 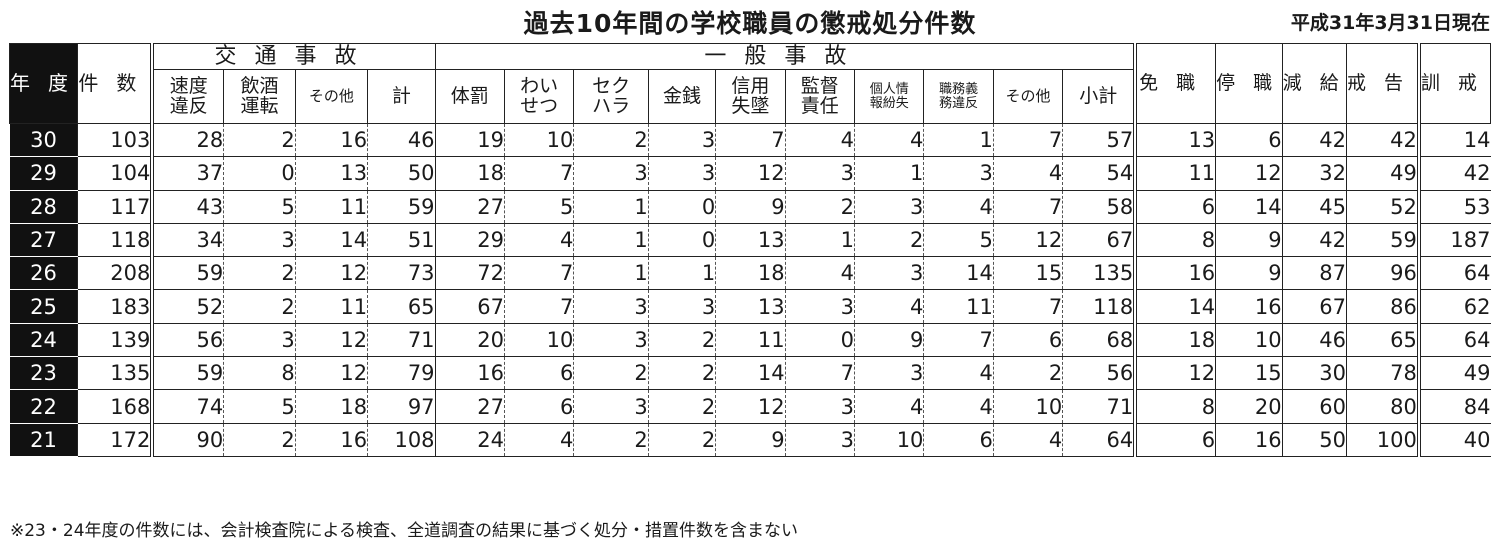 I want to click on general-cell: 13, so click(x=750, y=306).